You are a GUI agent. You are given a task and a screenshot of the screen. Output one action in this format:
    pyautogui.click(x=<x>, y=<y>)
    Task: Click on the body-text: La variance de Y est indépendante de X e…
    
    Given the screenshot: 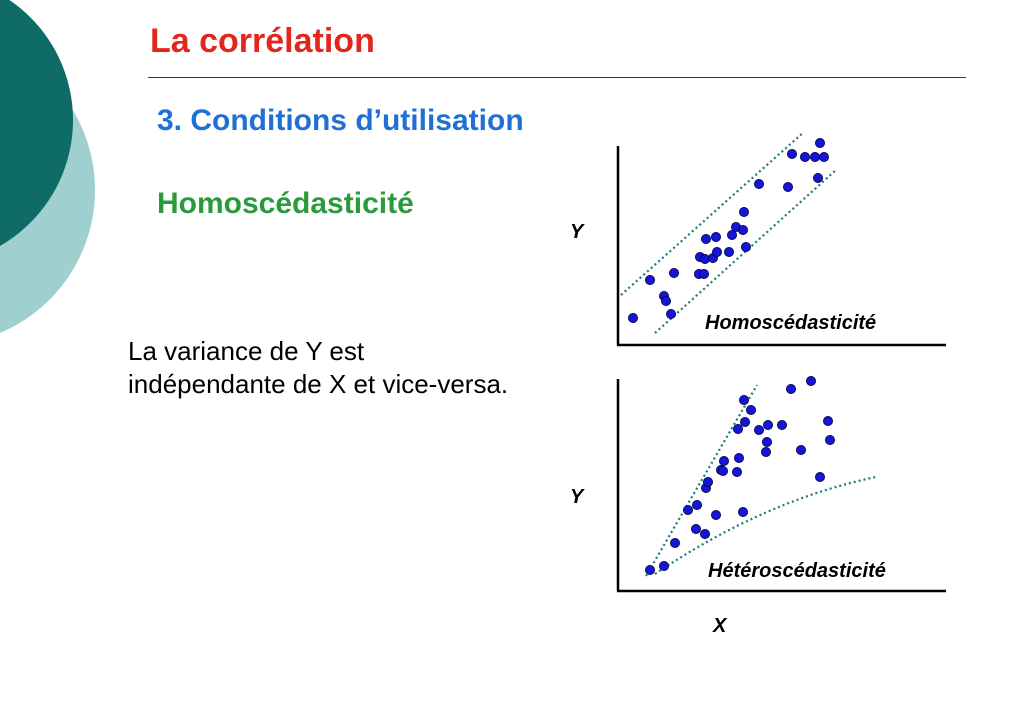 What is the action you would take?
    pyautogui.click(x=318, y=367)
    